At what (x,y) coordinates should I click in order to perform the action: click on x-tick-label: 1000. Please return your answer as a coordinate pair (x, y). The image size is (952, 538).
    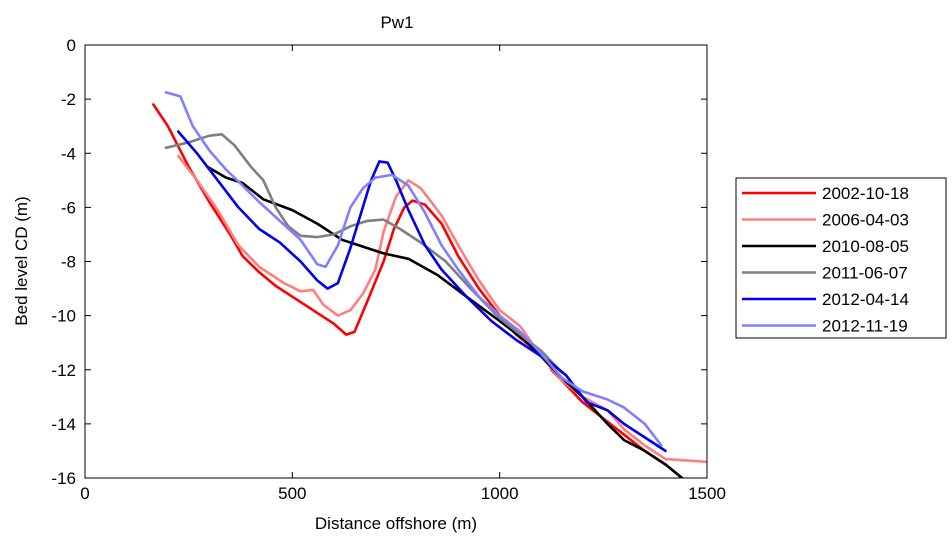
    Looking at the image, I should click on (500, 493).